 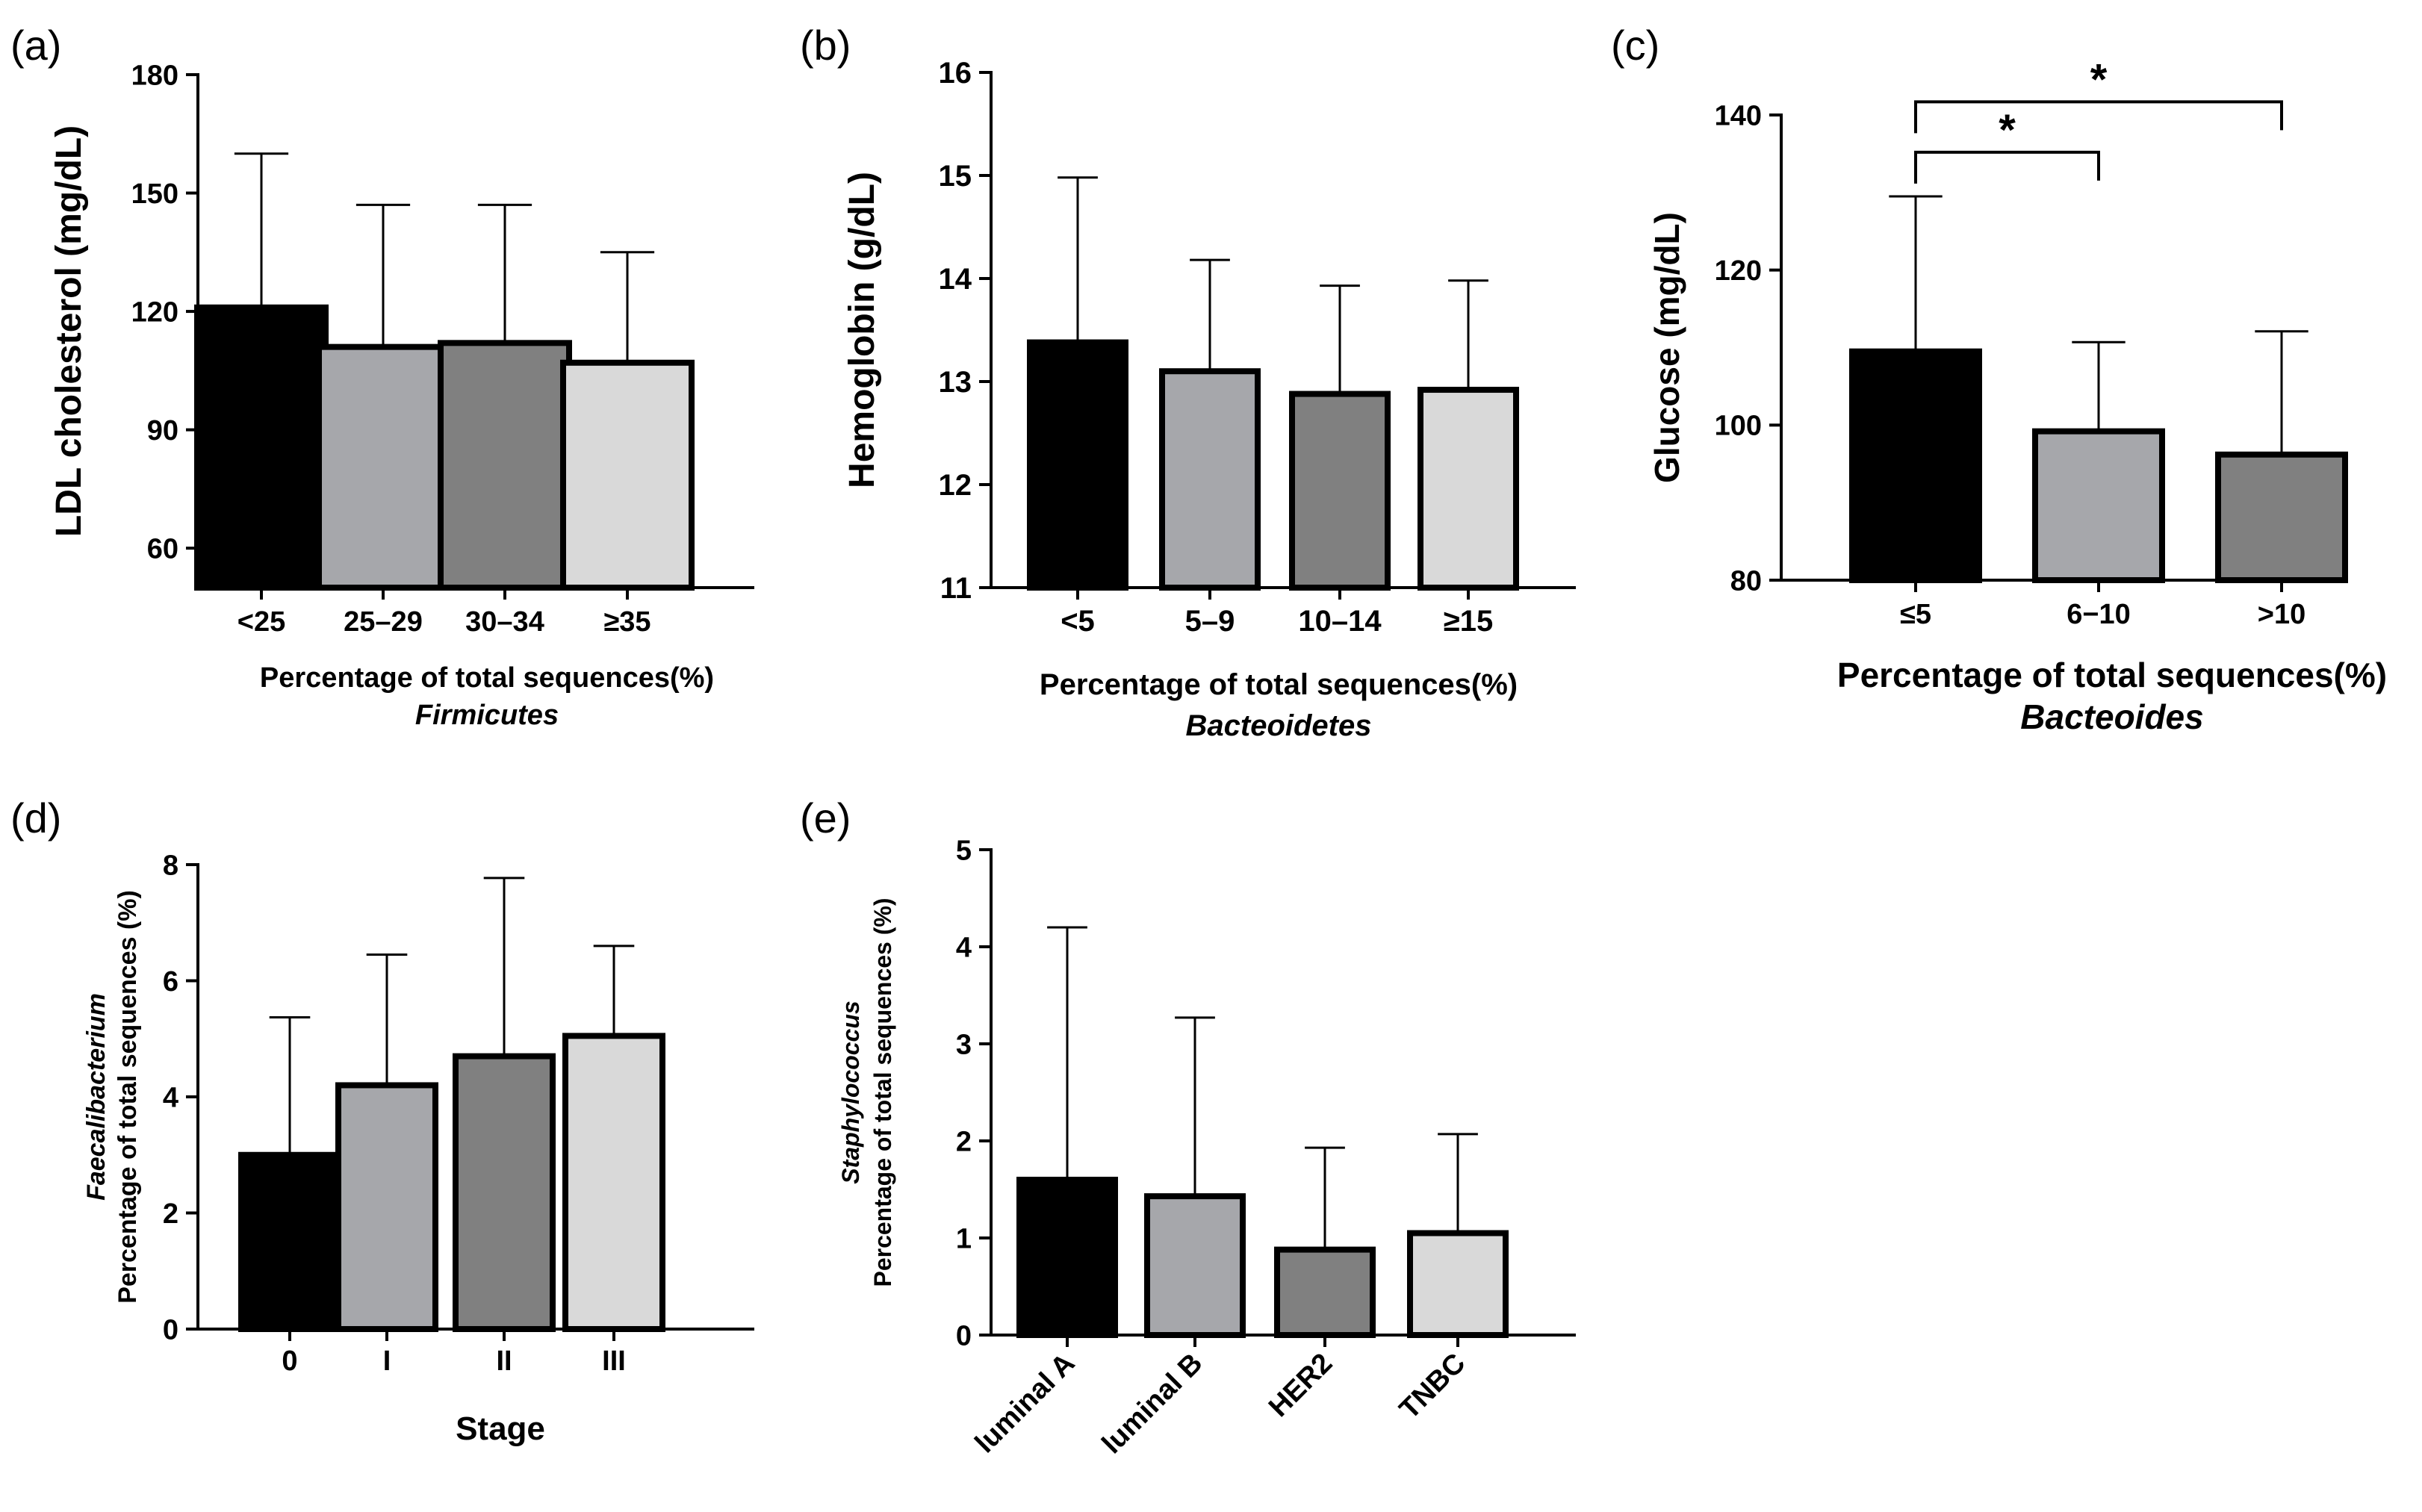 I want to click on y-tick-label: 6, so click(x=170, y=982).